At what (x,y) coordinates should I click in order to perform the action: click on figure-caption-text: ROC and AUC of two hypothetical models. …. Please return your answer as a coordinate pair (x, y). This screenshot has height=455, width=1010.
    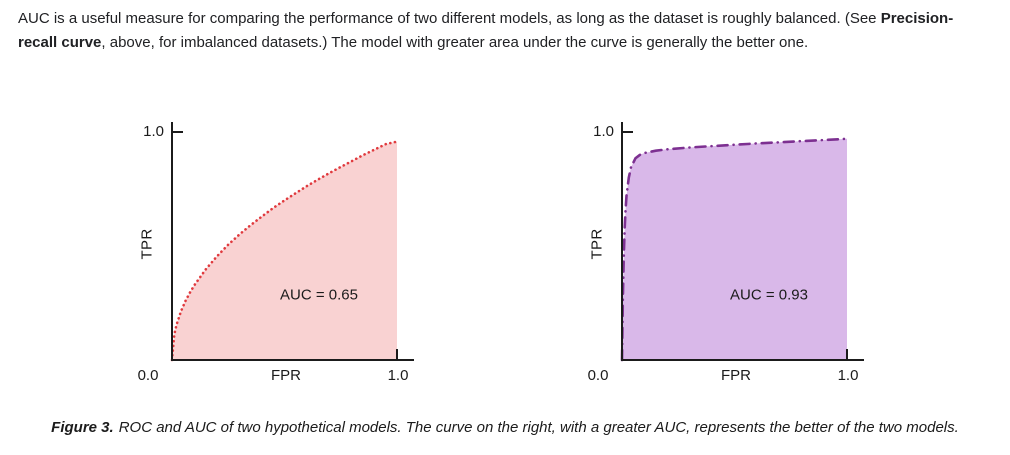
    Looking at the image, I should click on (538, 427).